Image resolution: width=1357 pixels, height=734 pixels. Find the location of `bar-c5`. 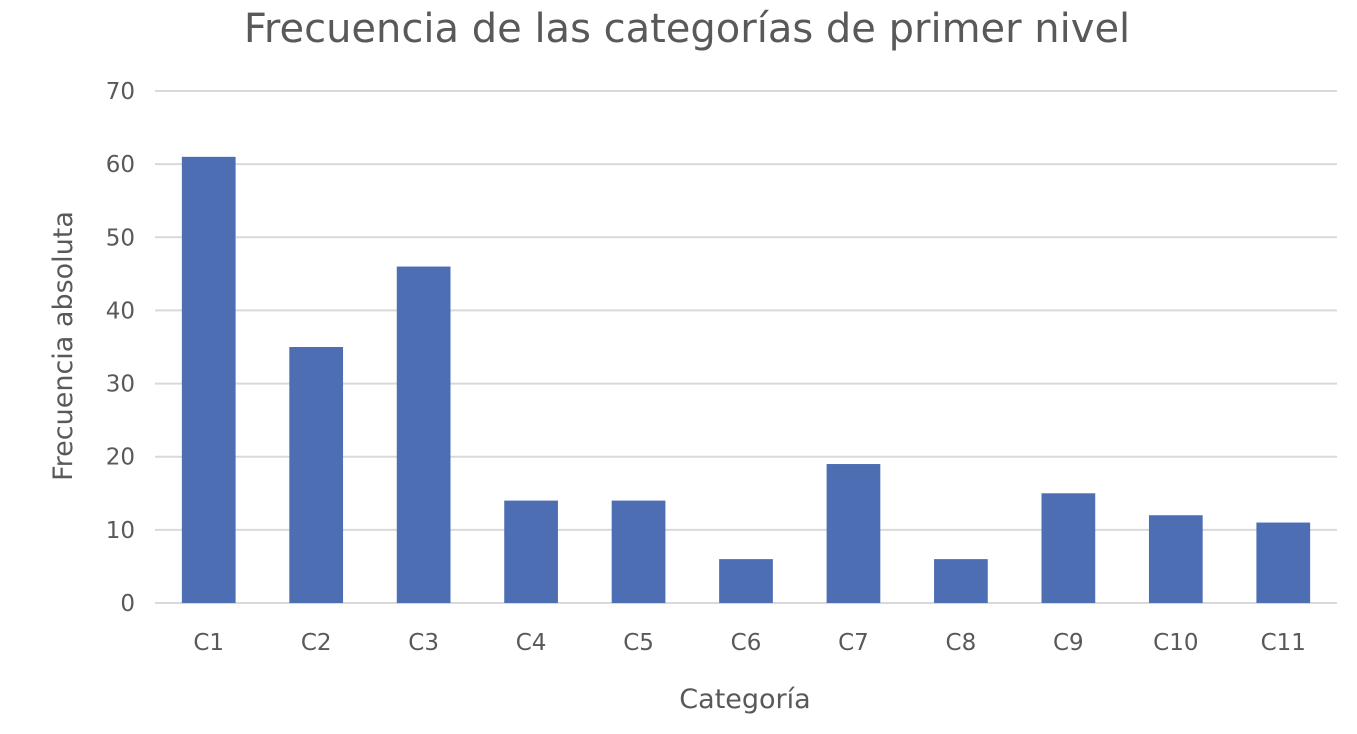

bar-c5 is located at coordinates (638, 551).